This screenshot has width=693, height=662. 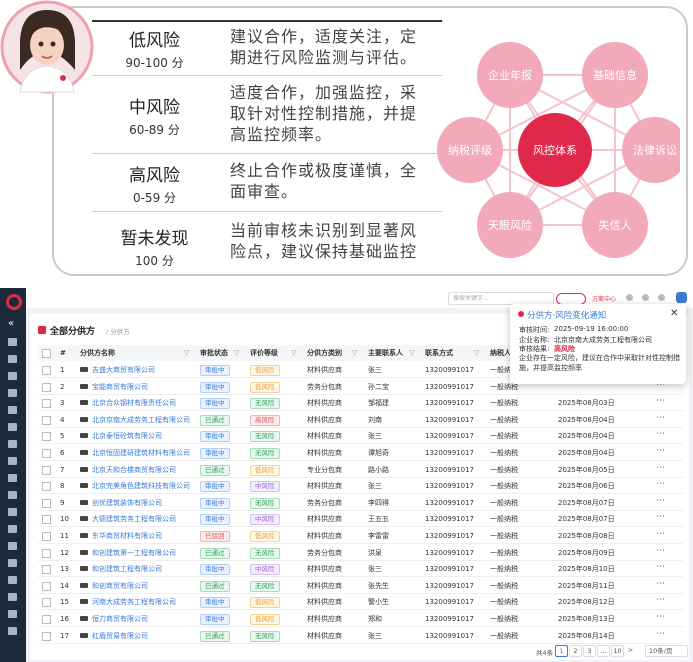 I want to click on page-button: 1, so click(x=561, y=651).